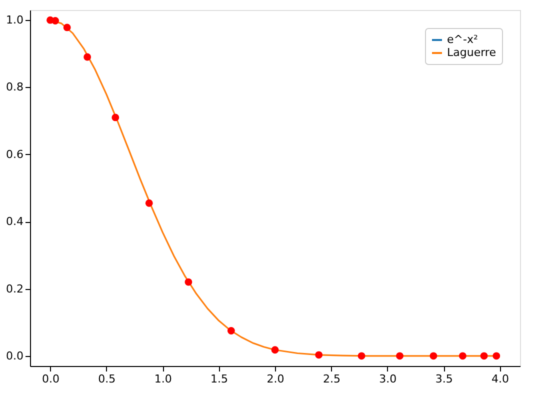 The height and width of the screenshot is (413, 547). What do you see at coordinates (15, 20) in the screenshot?
I see `y-tick-label: 1.0` at bounding box center [15, 20].